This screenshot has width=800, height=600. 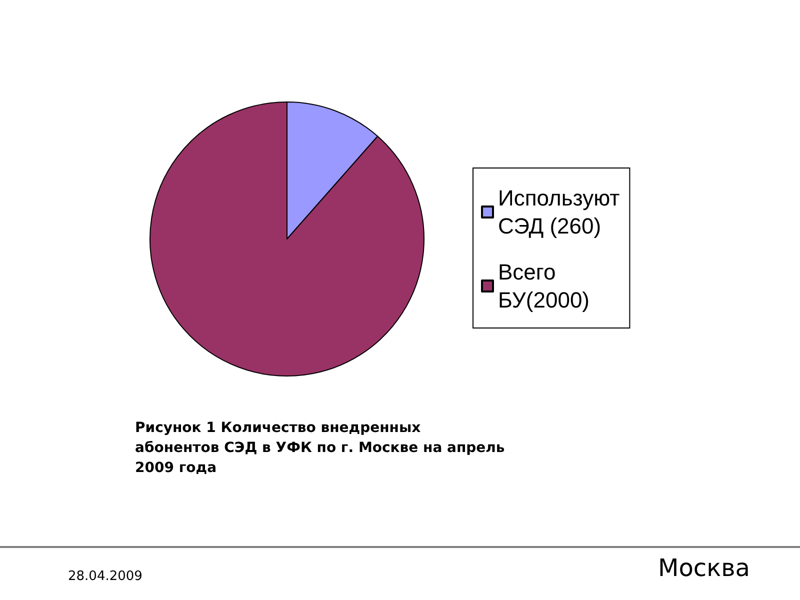 What do you see at coordinates (559, 212) in the screenshot?
I see `legend-label: Используют СЭД (260)` at bounding box center [559, 212].